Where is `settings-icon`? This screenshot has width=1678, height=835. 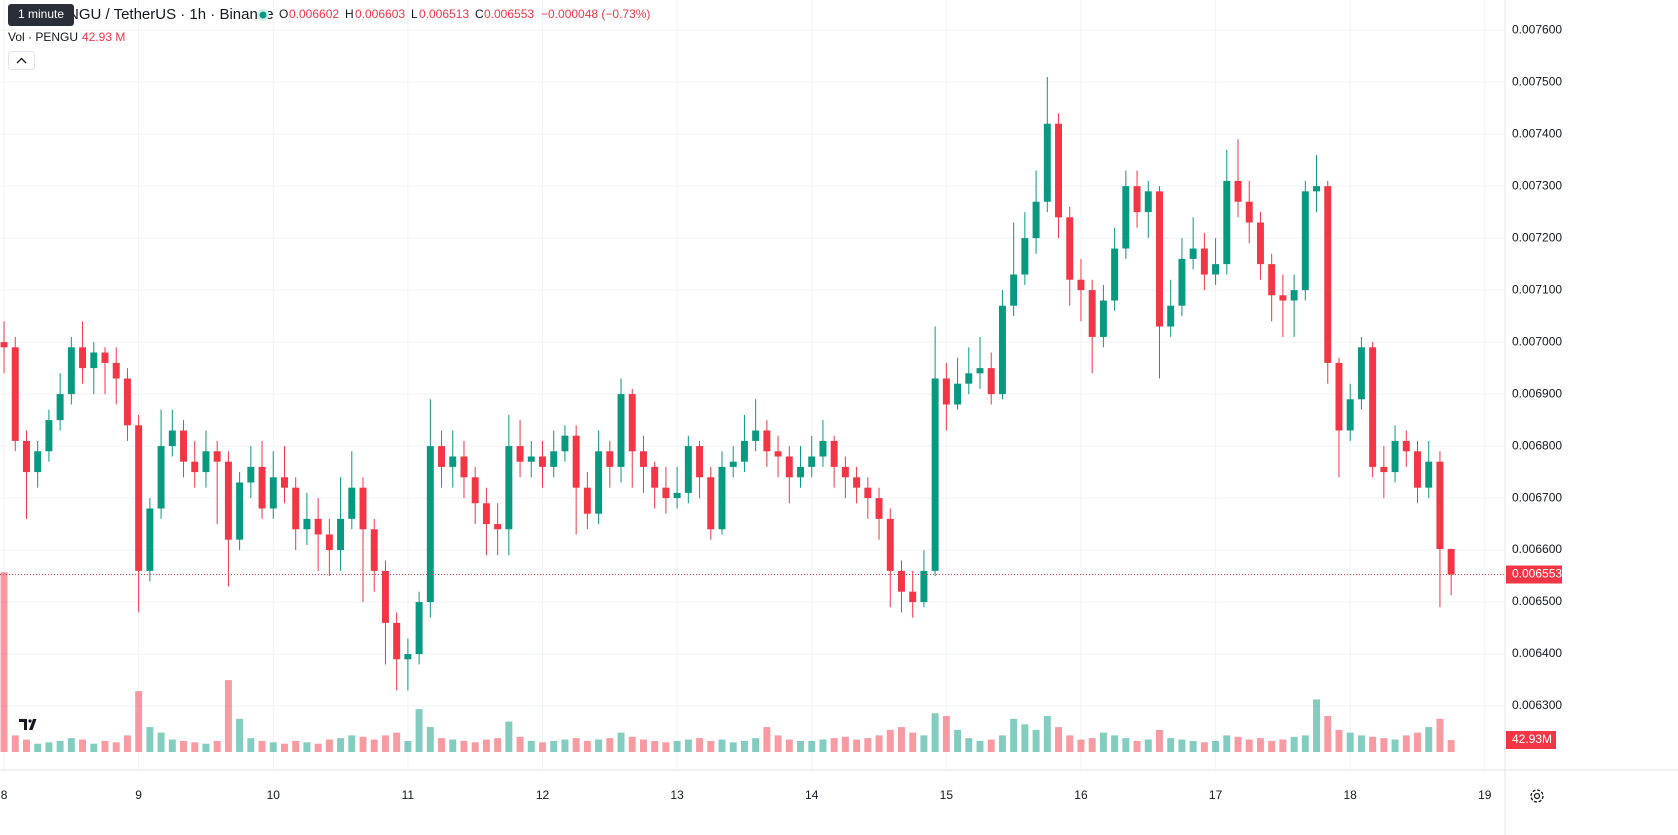 settings-icon is located at coordinates (1537, 796).